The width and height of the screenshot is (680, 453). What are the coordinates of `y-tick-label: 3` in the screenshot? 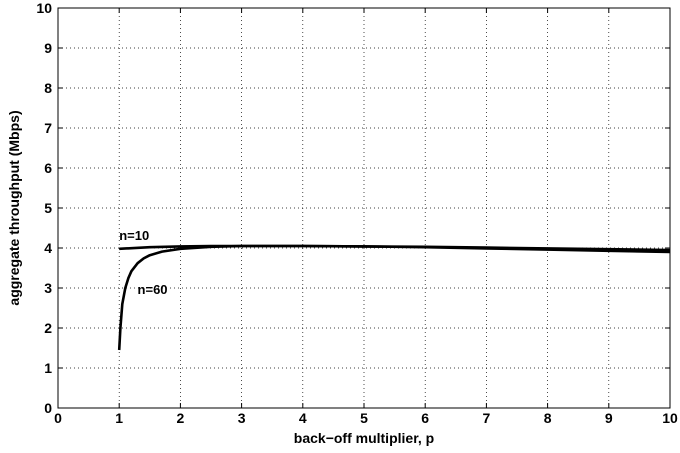 It's located at (48, 288).